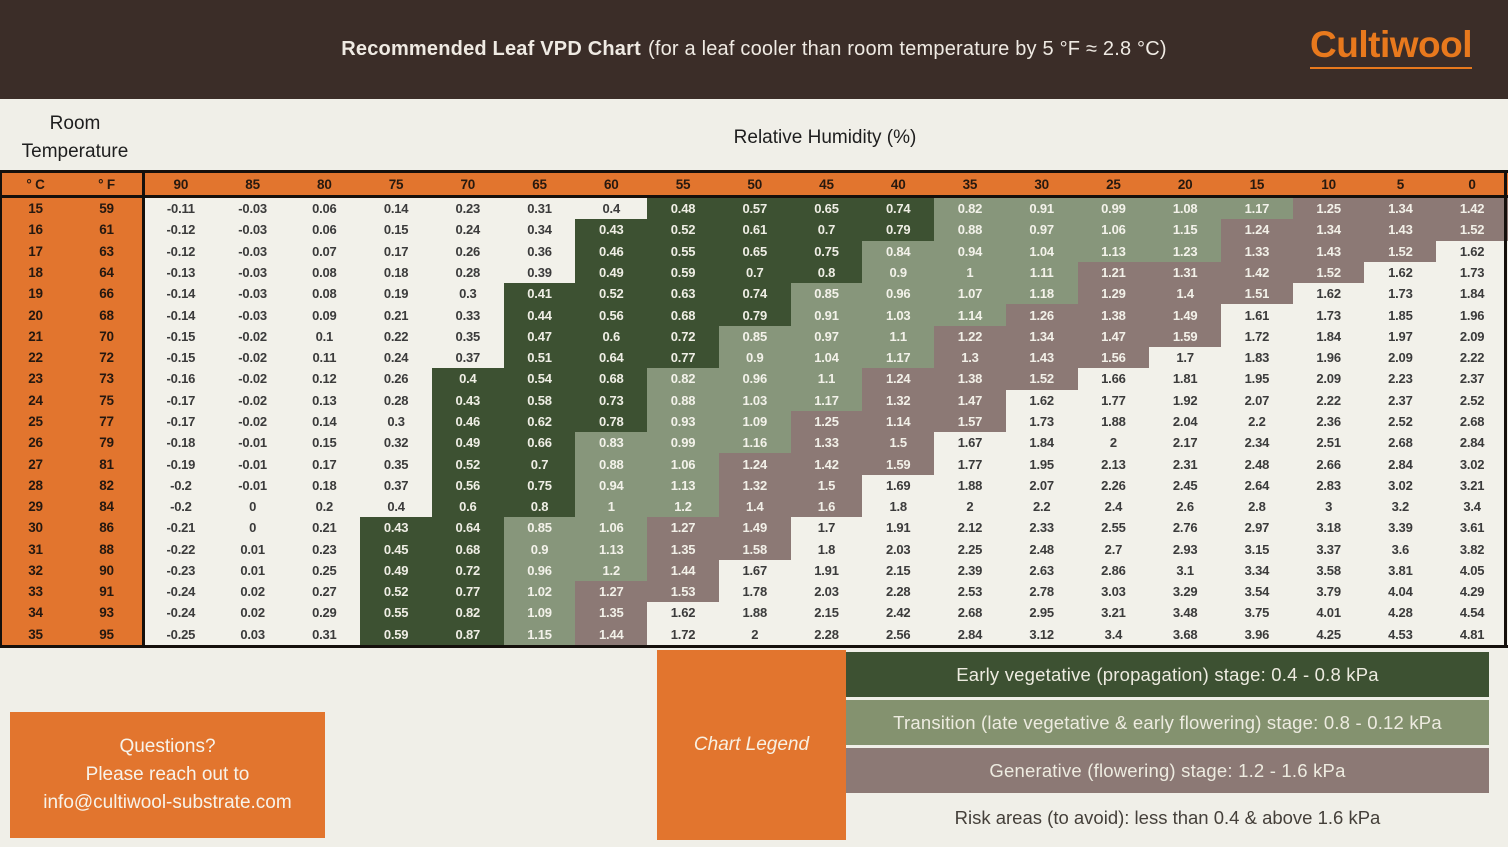 The image size is (1508, 847). Describe the element at coordinates (611, 315) in the screenshot. I see `vpd-cell: 0.56` at that location.